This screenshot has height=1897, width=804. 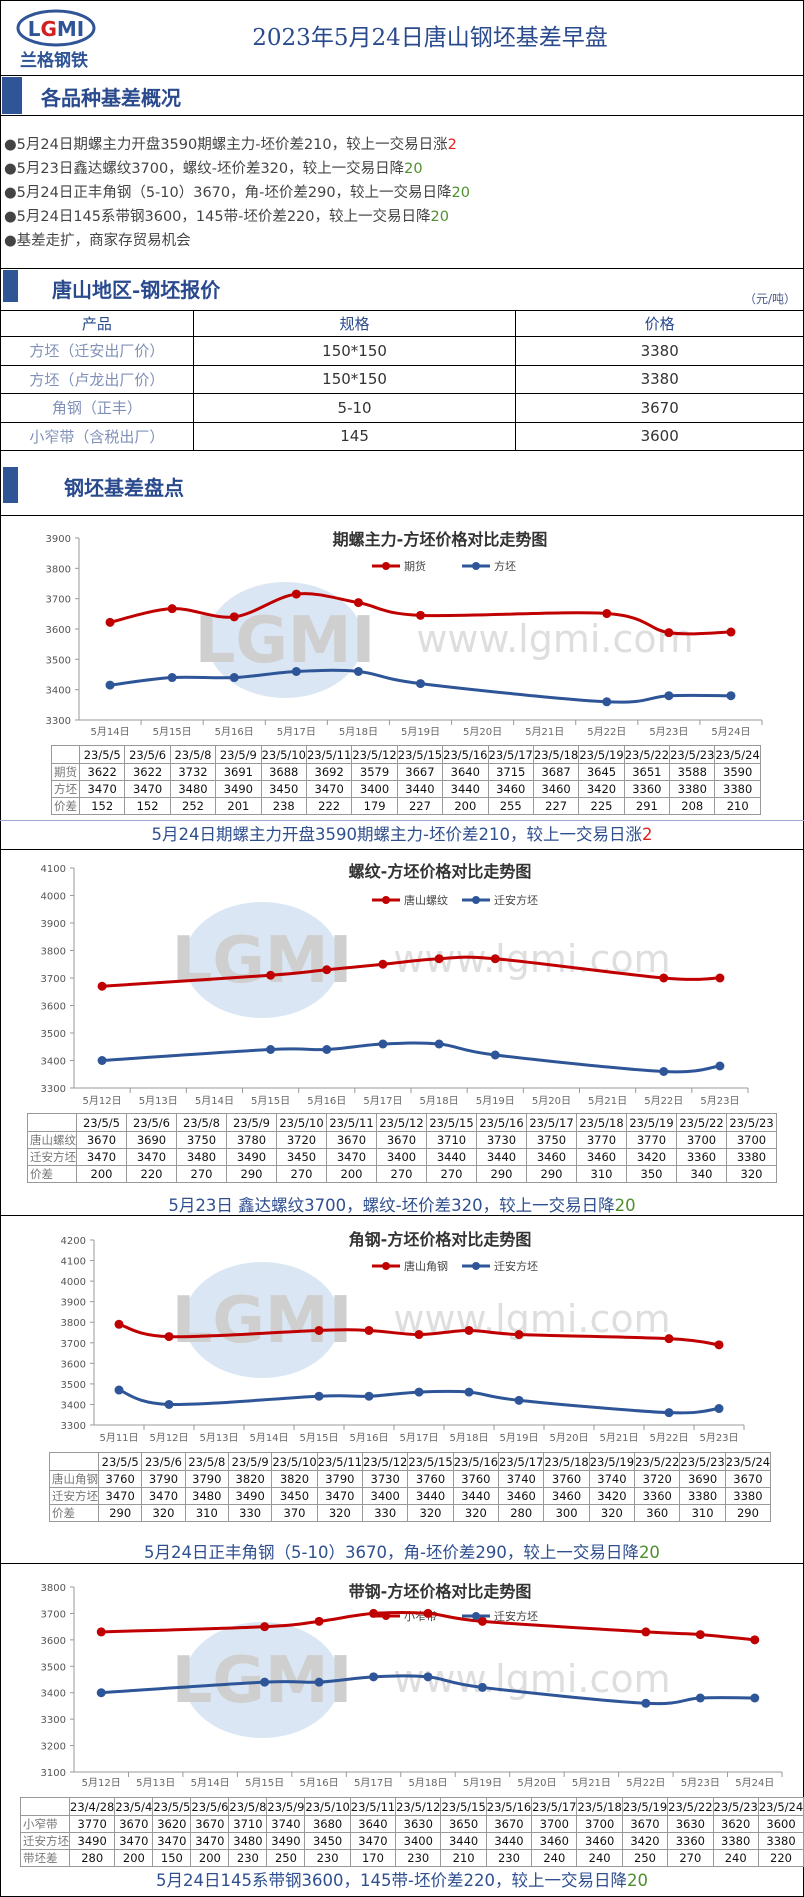 I want to click on table-cell: 3450, so click(x=283, y=789).